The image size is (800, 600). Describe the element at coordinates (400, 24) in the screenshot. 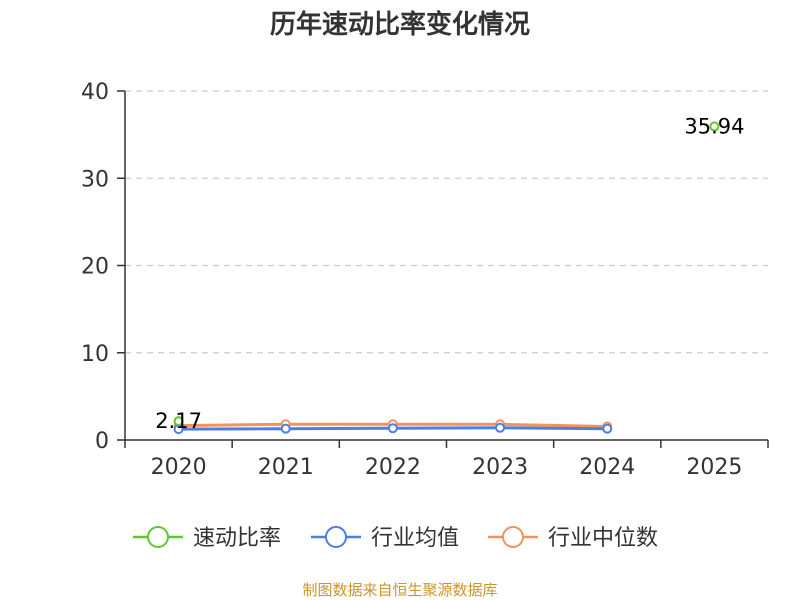

I see `chart-title: 历年速动比率变化情况` at that location.